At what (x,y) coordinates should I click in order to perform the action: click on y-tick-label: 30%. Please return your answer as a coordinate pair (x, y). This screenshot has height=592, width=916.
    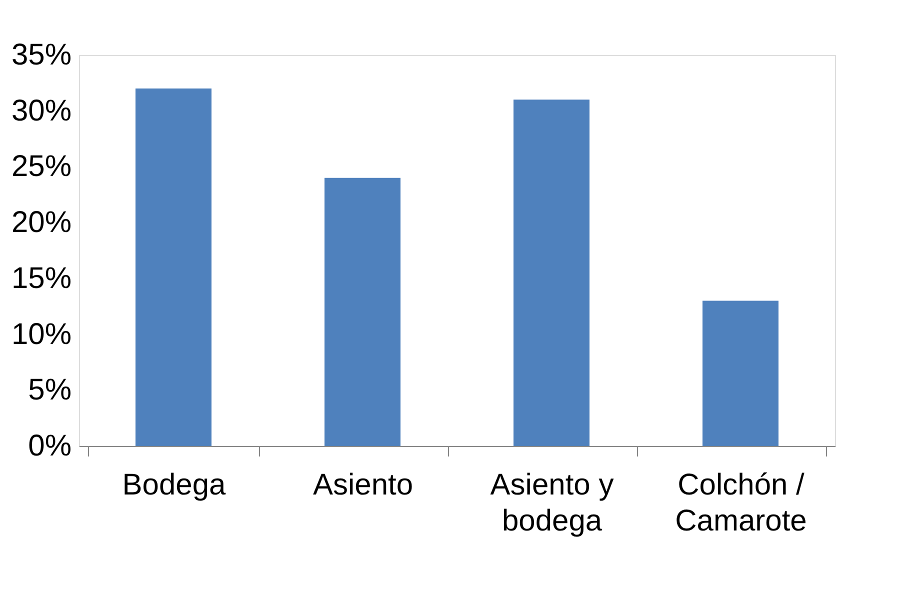
    Looking at the image, I should click on (41, 111).